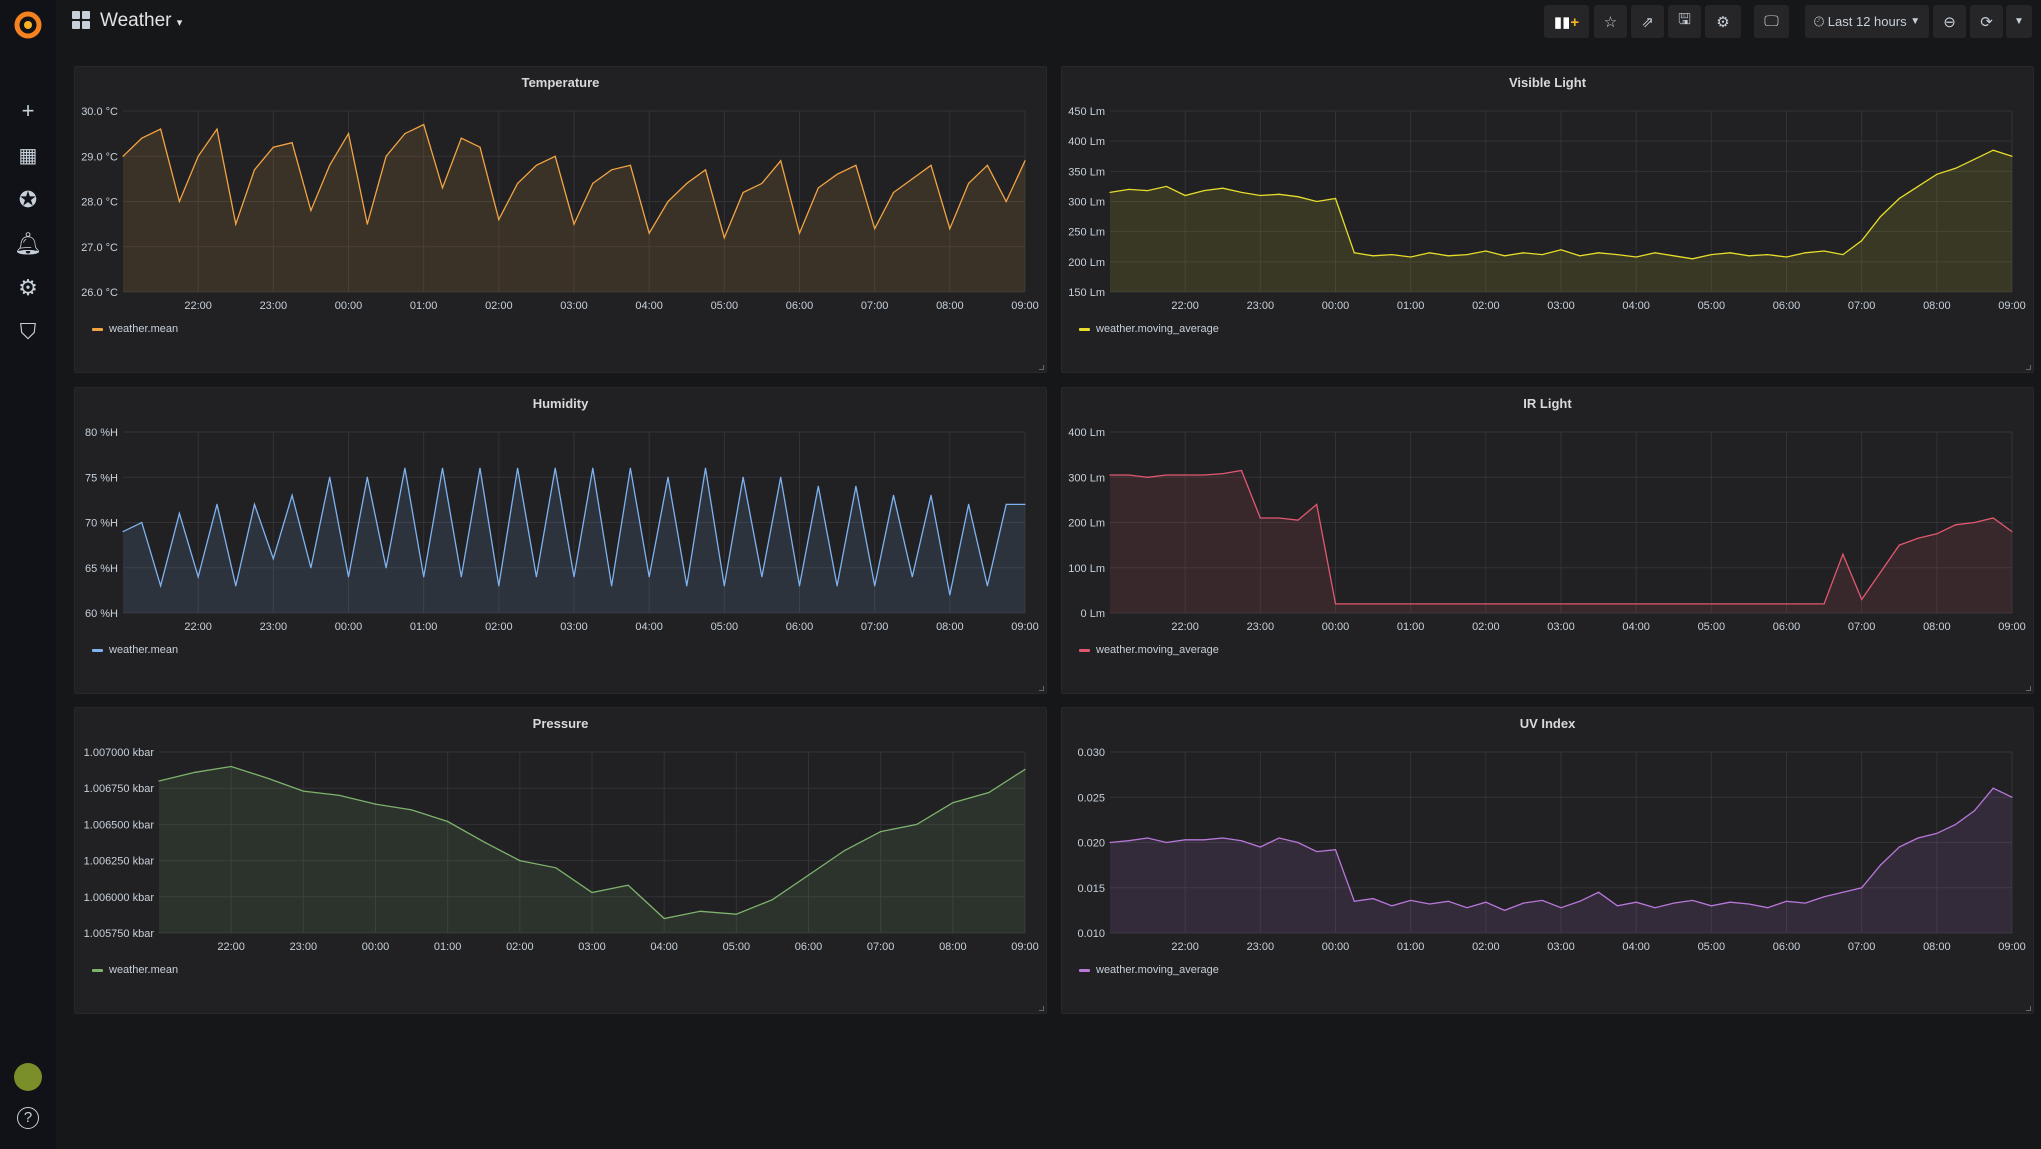 This screenshot has height=1149, width=2041. I want to click on zoom-out-button: ⊖, so click(1949, 21).